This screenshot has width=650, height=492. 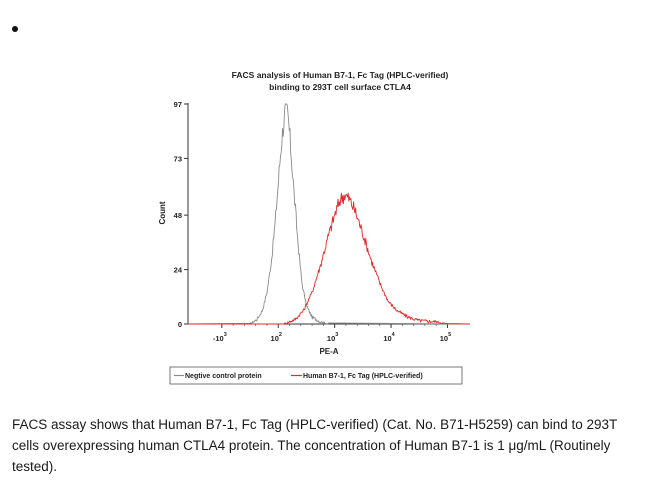 I want to click on y-axis-label: Count, so click(x=162, y=212).